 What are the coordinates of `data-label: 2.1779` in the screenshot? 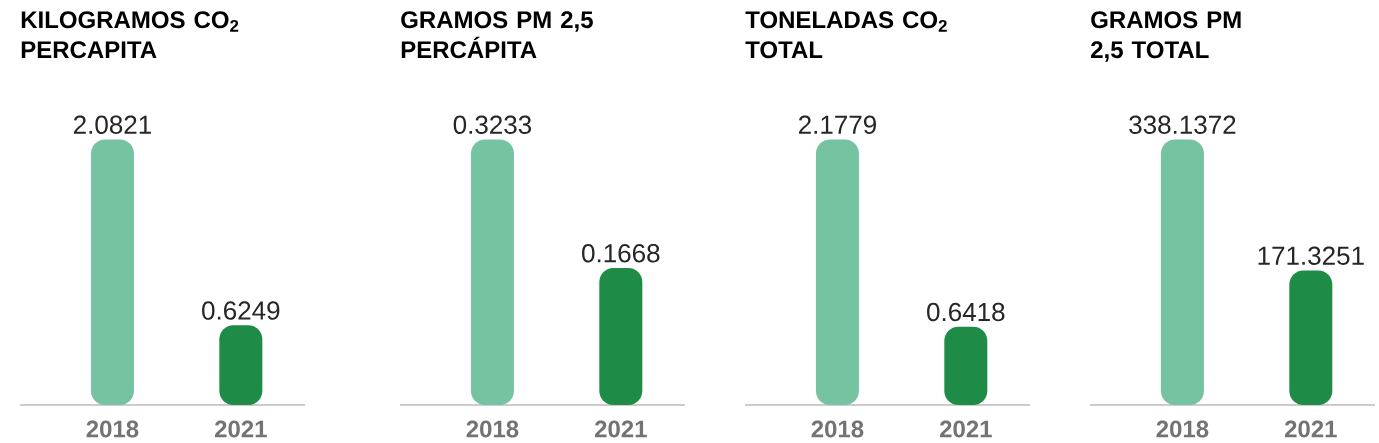 It's located at (837, 124).